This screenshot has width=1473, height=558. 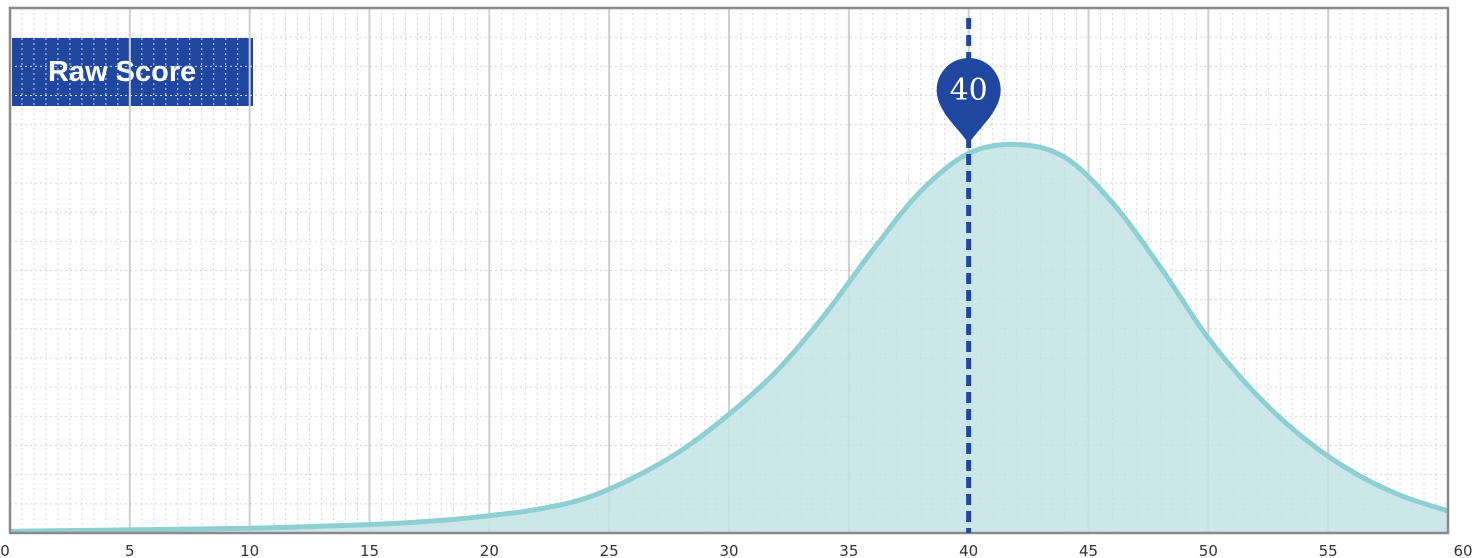 I want to click on x-tick-label: 30, so click(x=728, y=550).